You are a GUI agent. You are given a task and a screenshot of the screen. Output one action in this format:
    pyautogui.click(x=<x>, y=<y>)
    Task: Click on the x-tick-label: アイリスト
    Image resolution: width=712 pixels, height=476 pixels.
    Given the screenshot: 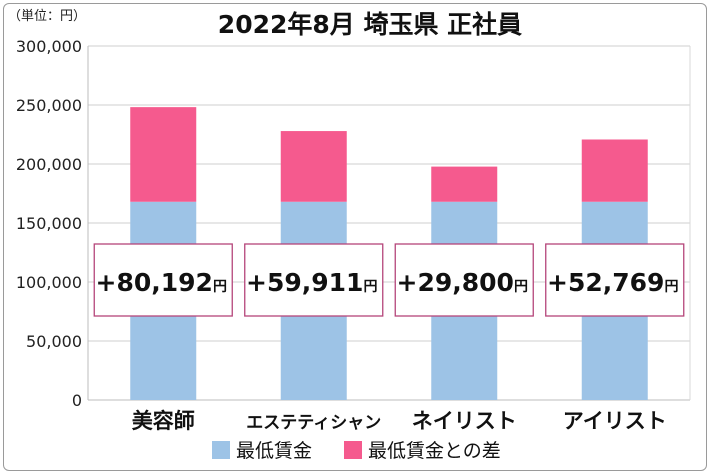 What is the action you would take?
    pyautogui.click(x=615, y=421)
    